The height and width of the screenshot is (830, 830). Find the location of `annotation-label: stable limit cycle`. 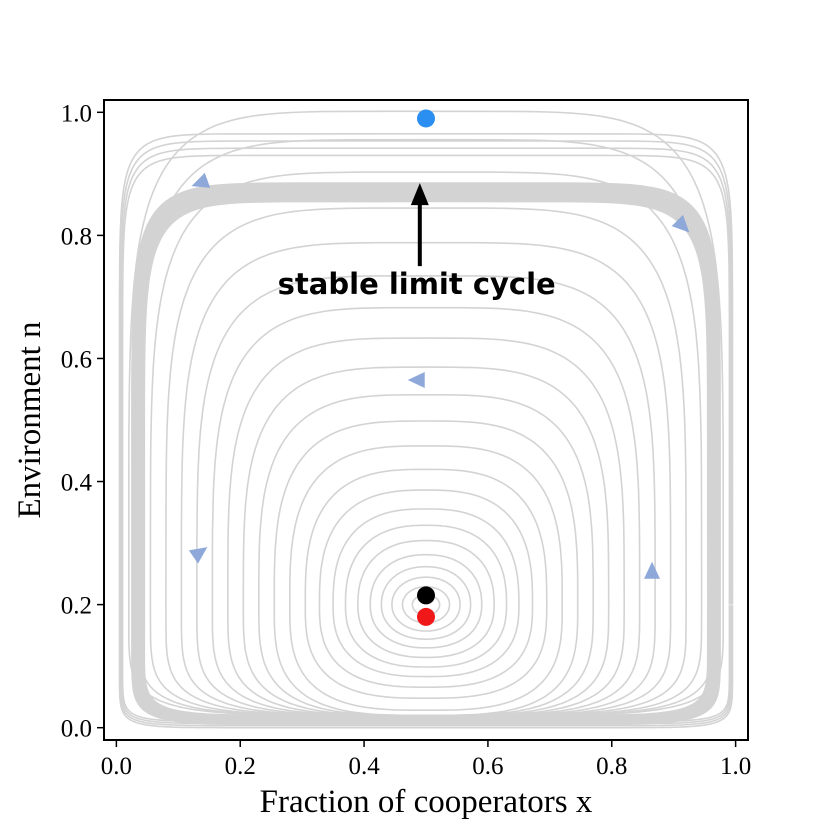

annotation-label: stable limit cycle is located at coordinates (417, 284).